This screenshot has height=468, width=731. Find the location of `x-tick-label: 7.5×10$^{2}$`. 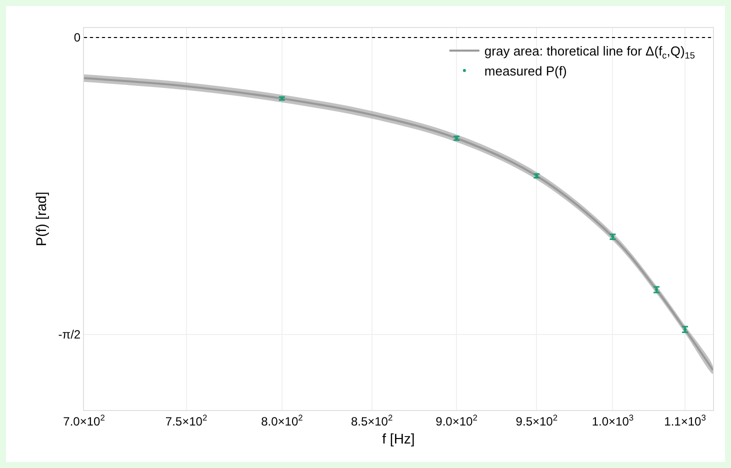

x-tick-label: 7.5×10$^{2}$ is located at coordinates (186, 420).